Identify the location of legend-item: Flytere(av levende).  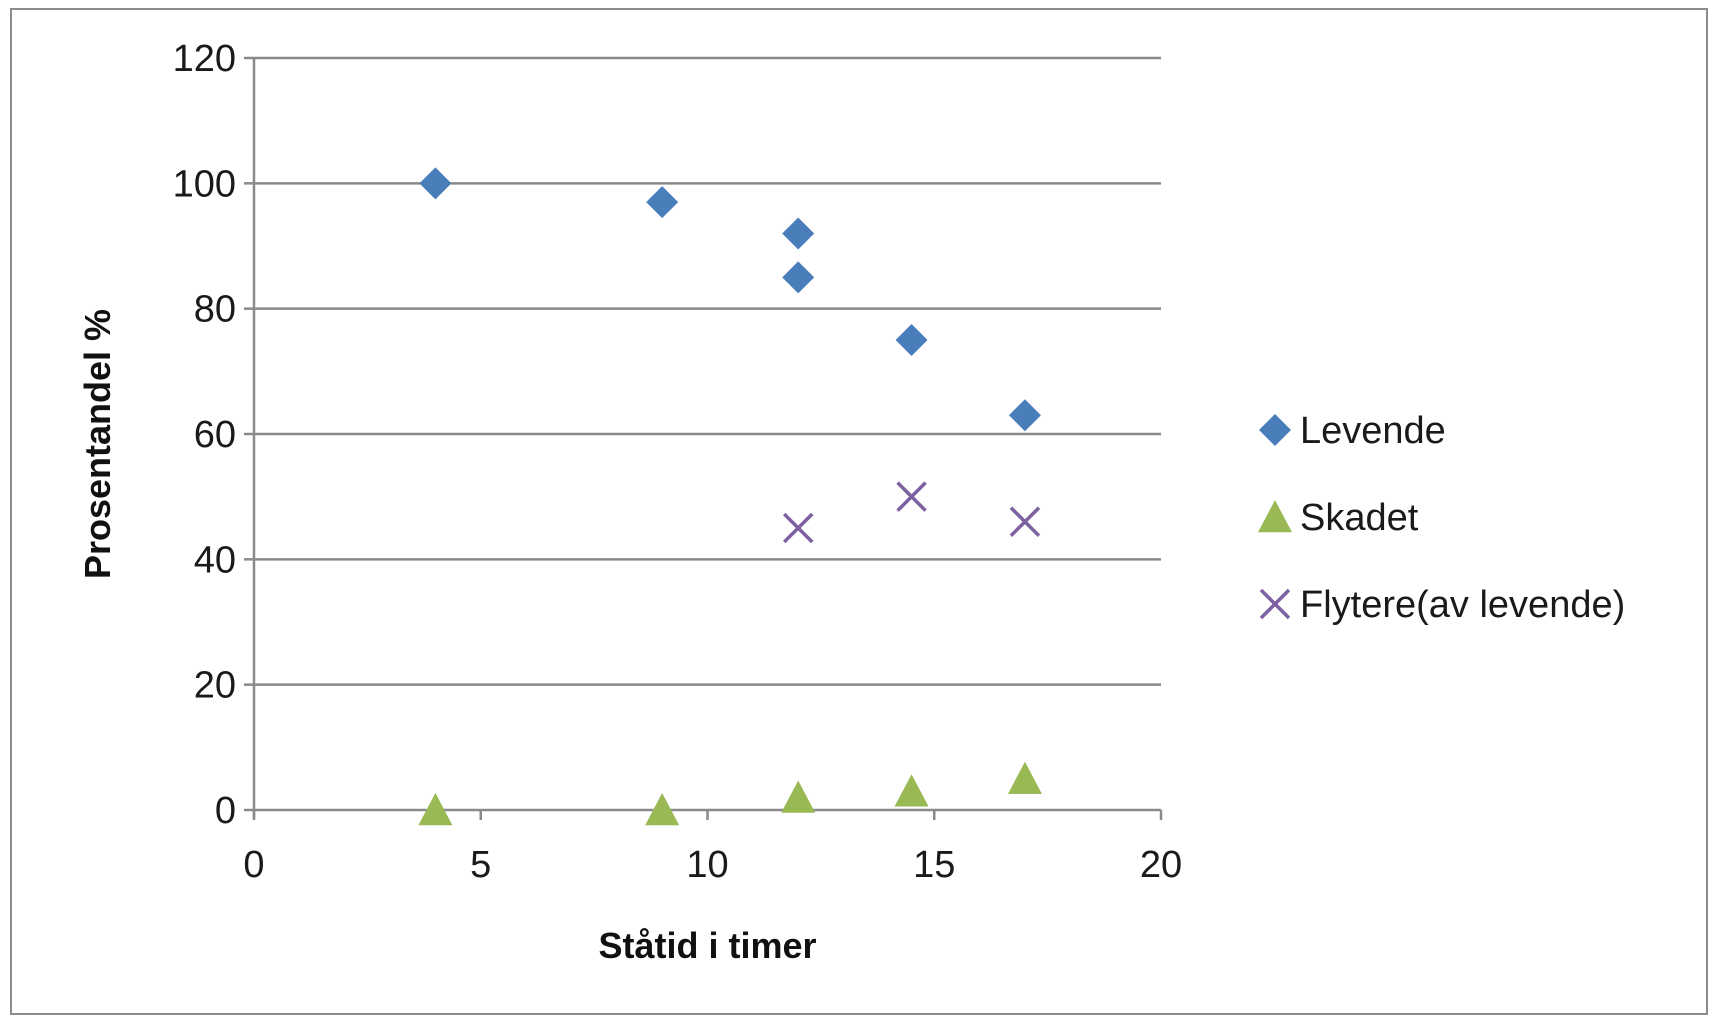
(1442, 605).